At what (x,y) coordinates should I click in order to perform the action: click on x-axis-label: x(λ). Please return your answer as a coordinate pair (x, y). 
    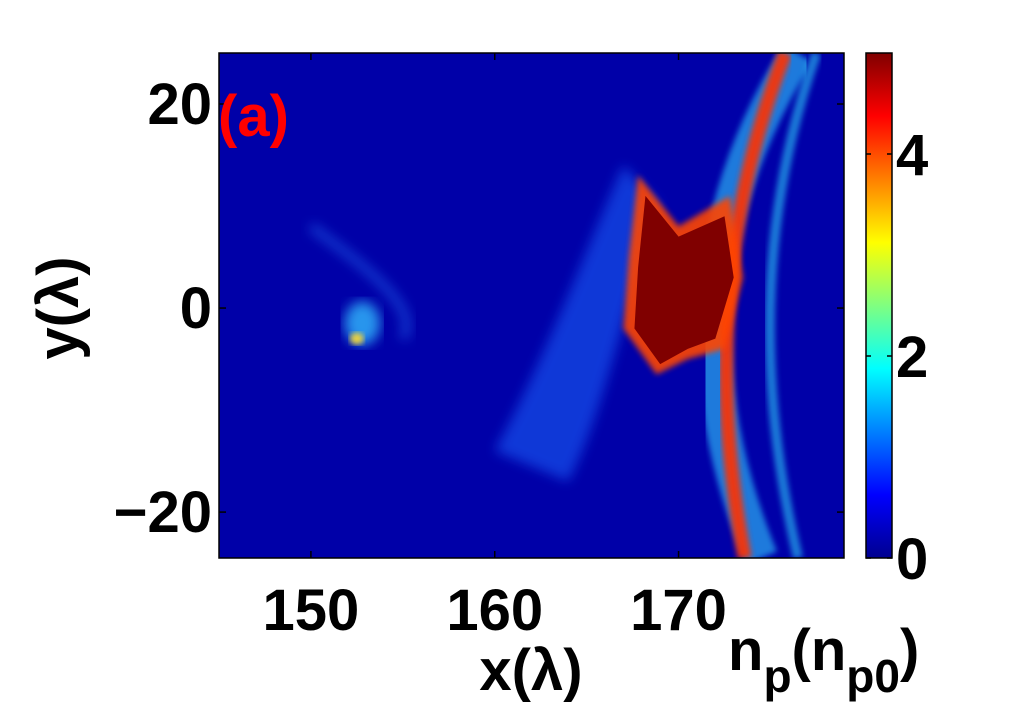
    Looking at the image, I should click on (530, 670).